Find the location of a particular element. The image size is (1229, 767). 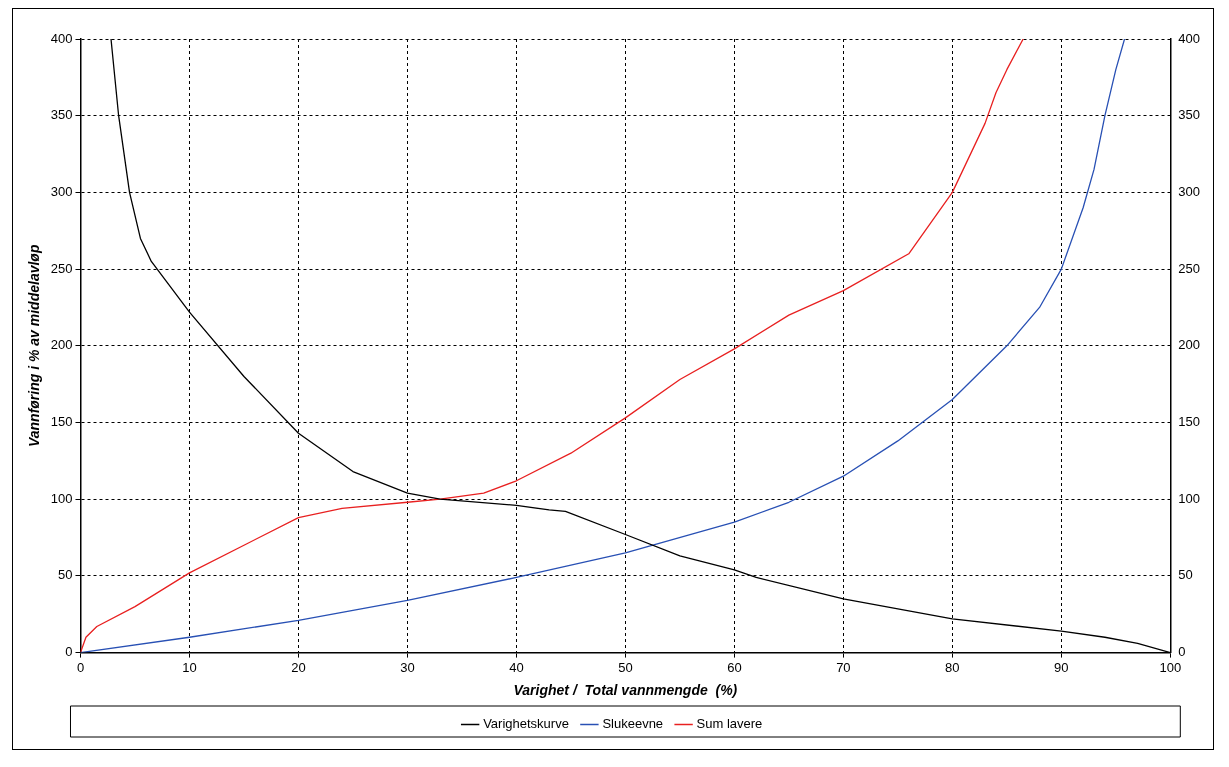

x-tick-label: 60 is located at coordinates (734, 667).